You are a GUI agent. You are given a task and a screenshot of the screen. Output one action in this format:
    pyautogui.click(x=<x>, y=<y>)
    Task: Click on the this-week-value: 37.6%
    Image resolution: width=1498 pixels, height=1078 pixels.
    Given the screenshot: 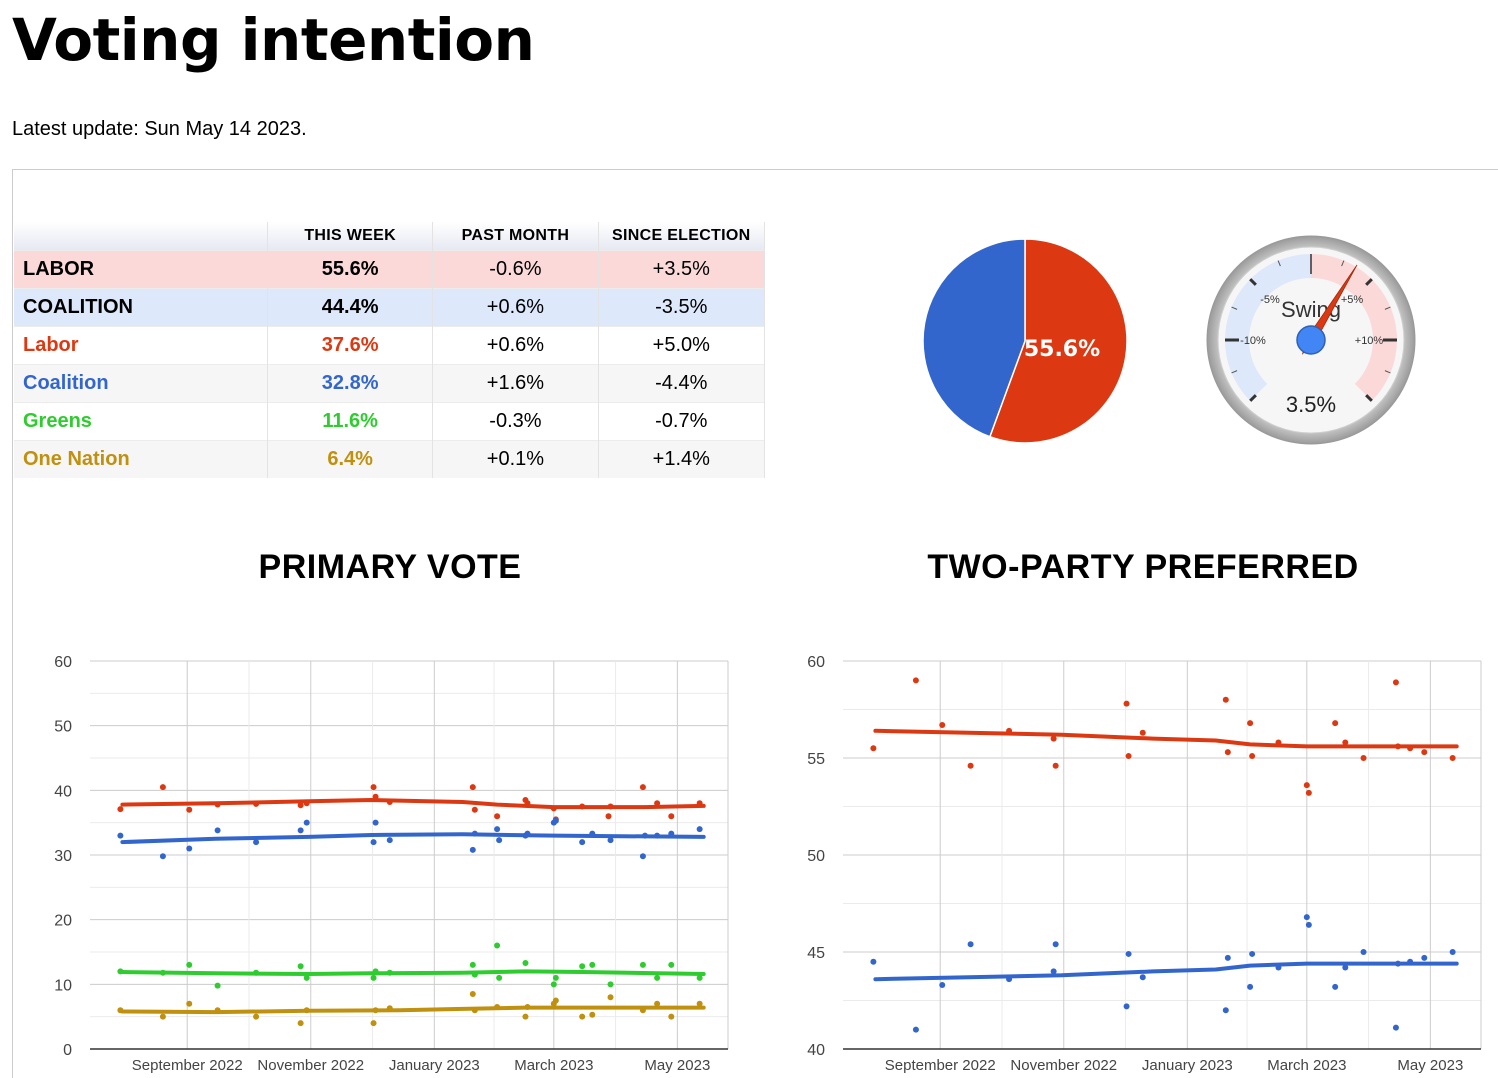 What is the action you would take?
    pyautogui.click(x=350, y=345)
    